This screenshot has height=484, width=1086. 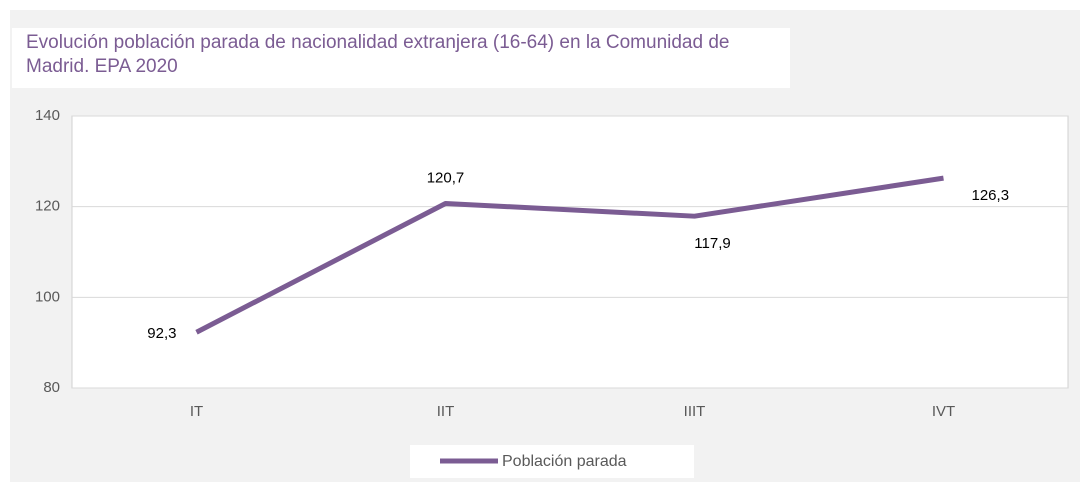 What do you see at coordinates (695, 411) in the screenshot?
I see `x-tick-label: IIIT` at bounding box center [695, 411].